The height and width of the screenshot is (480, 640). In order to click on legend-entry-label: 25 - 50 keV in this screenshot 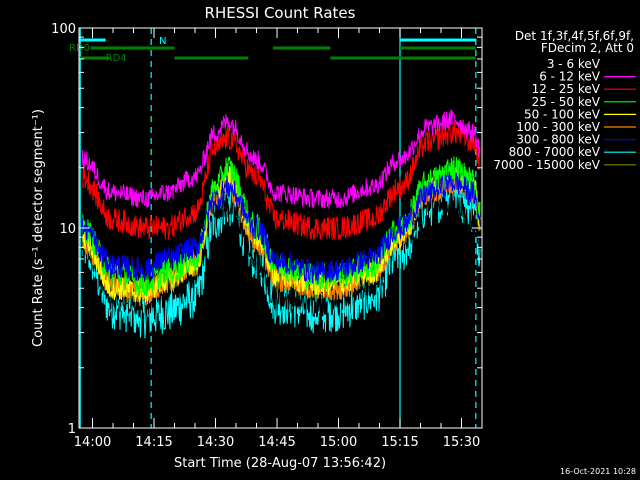, I will do `click(566, 102)`.